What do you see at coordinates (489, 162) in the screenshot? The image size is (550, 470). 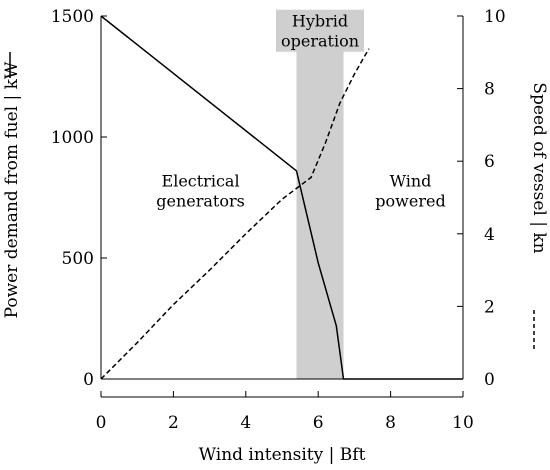 I see `y-right-tick-label: 6` at bounding box center [489, 162].